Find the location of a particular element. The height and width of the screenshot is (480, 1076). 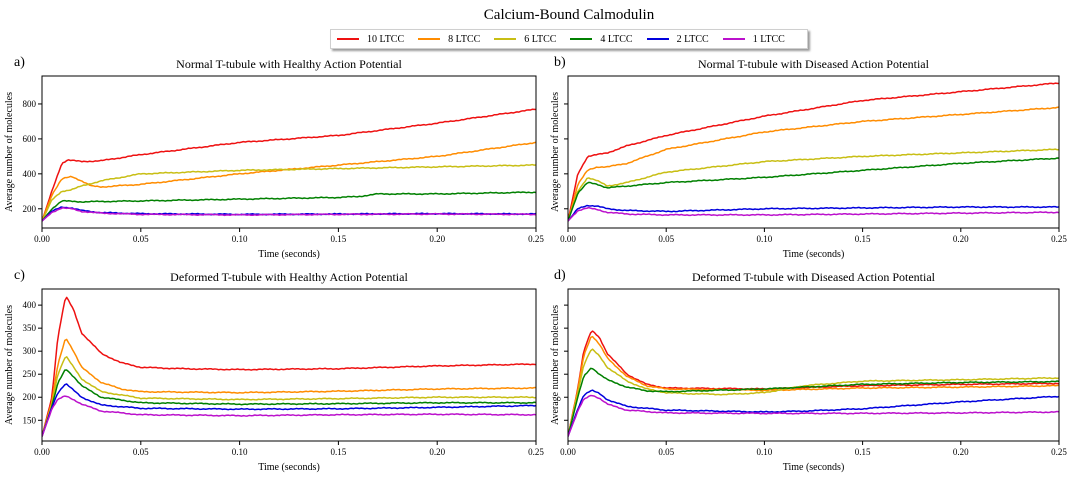

panel-label: a) is located at coordinates (19, 62).